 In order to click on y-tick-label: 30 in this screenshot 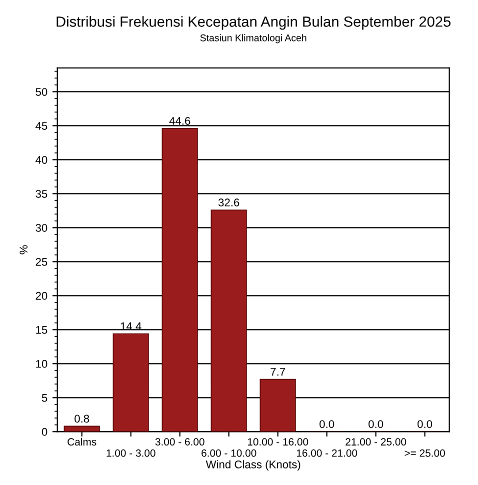, I will do `click(42, 228)`.